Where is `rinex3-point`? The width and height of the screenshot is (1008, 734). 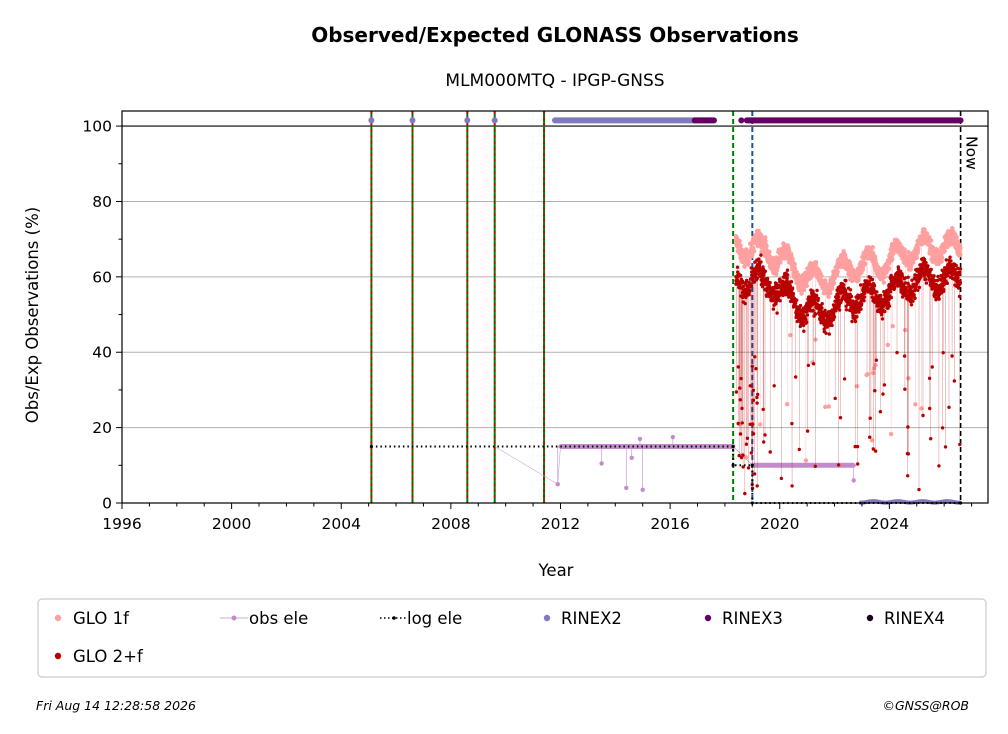 rinex3-point is located at coordinates (741, 120).